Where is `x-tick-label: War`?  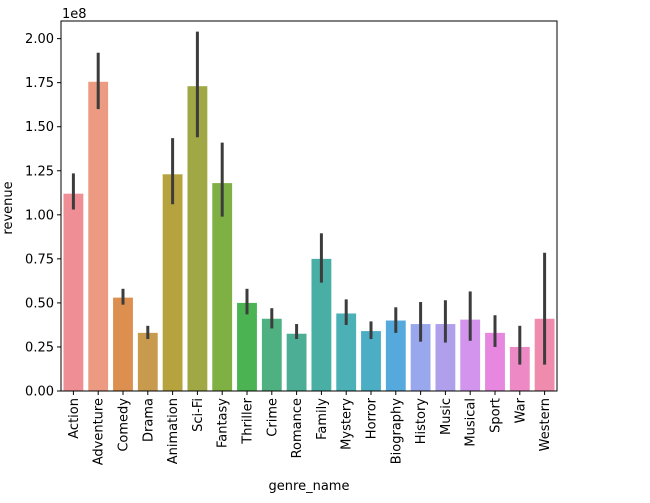
x-tick-label: War is located at coordinates (520, 410).